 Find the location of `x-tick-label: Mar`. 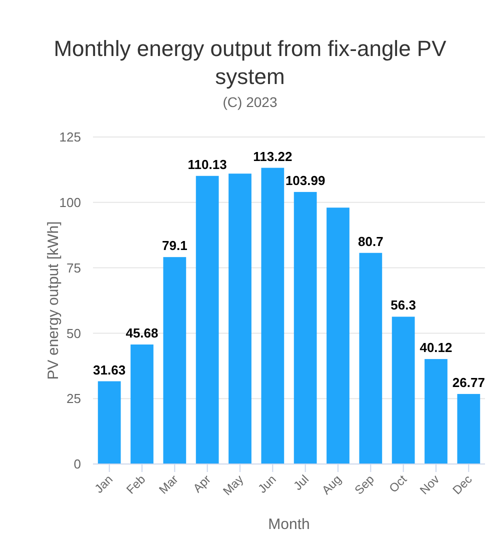

x-tick-label: Mar is located at coordinates (168, 484).